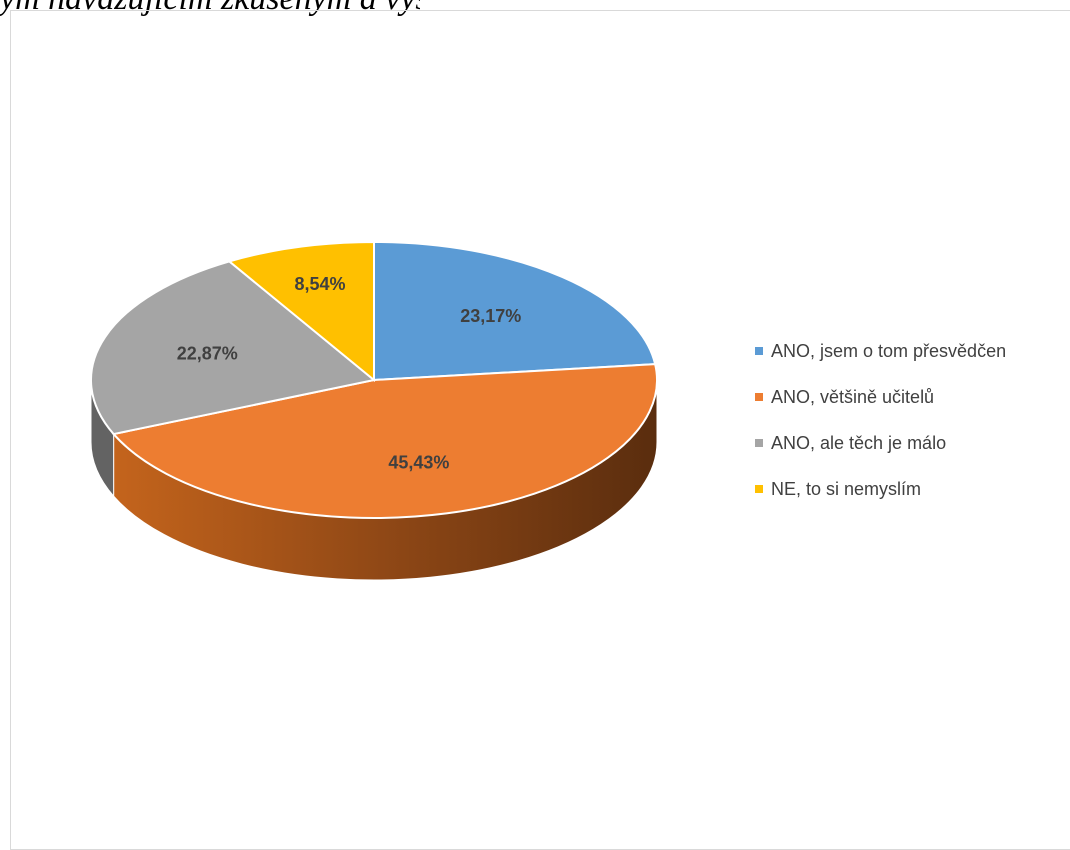 This screenshot has height=850, width=1070. I want to click on data-label: 8,54%, so click(319, 284).